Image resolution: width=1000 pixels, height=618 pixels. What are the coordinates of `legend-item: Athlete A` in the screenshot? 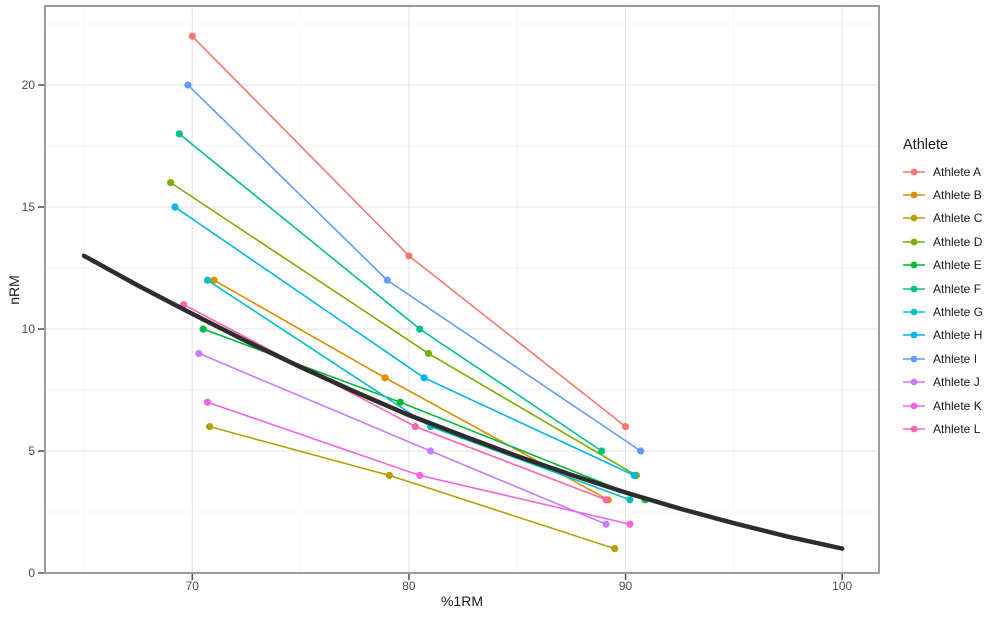 It's located at (943, 171).